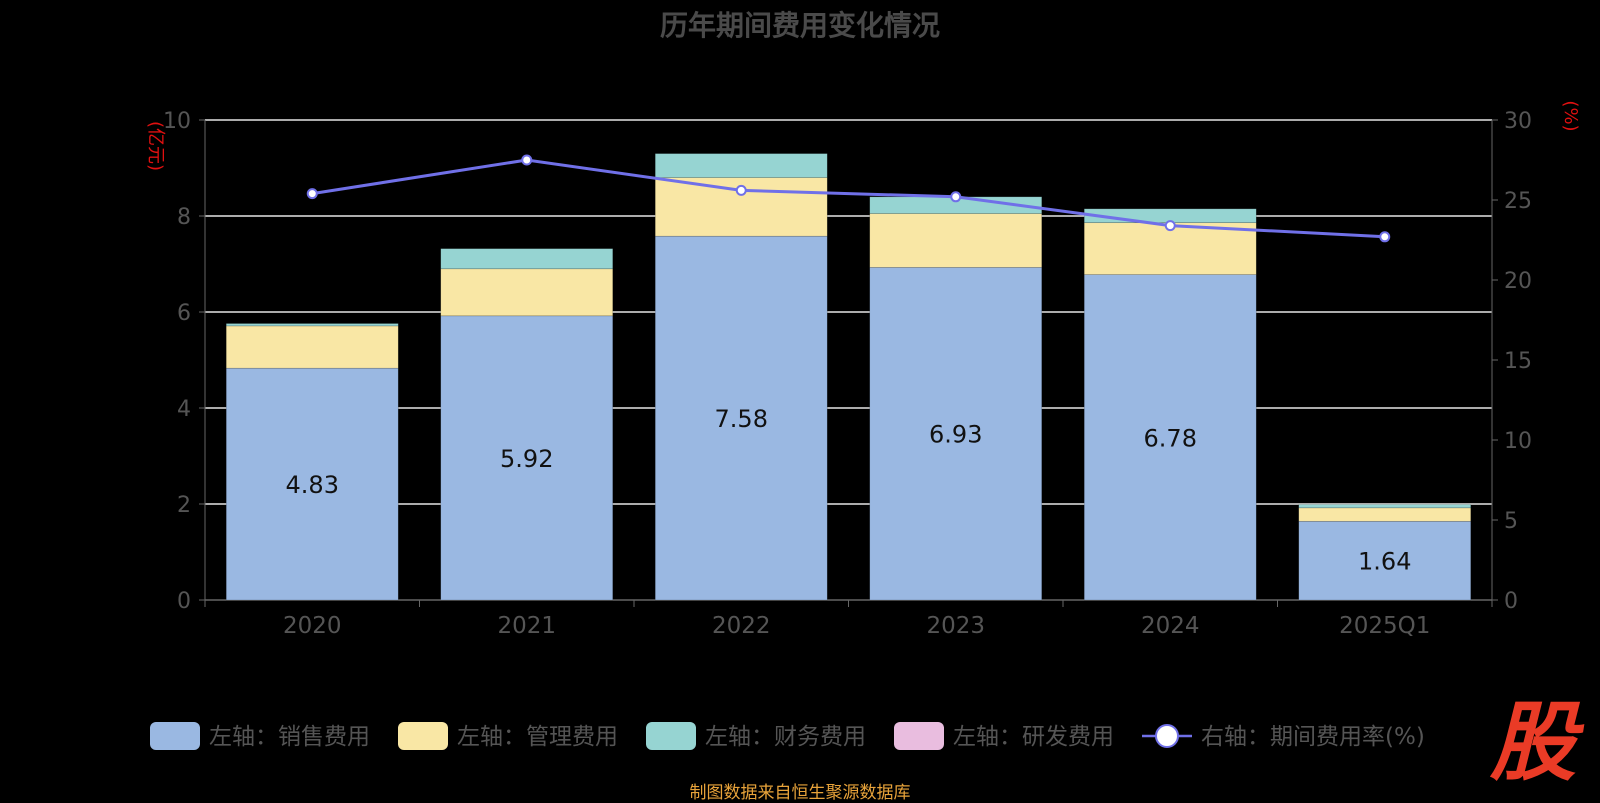 The width and height of the screenshot is (1600, 803). I want to click on right-axis-tick-label: 15, so click(1518, 361).